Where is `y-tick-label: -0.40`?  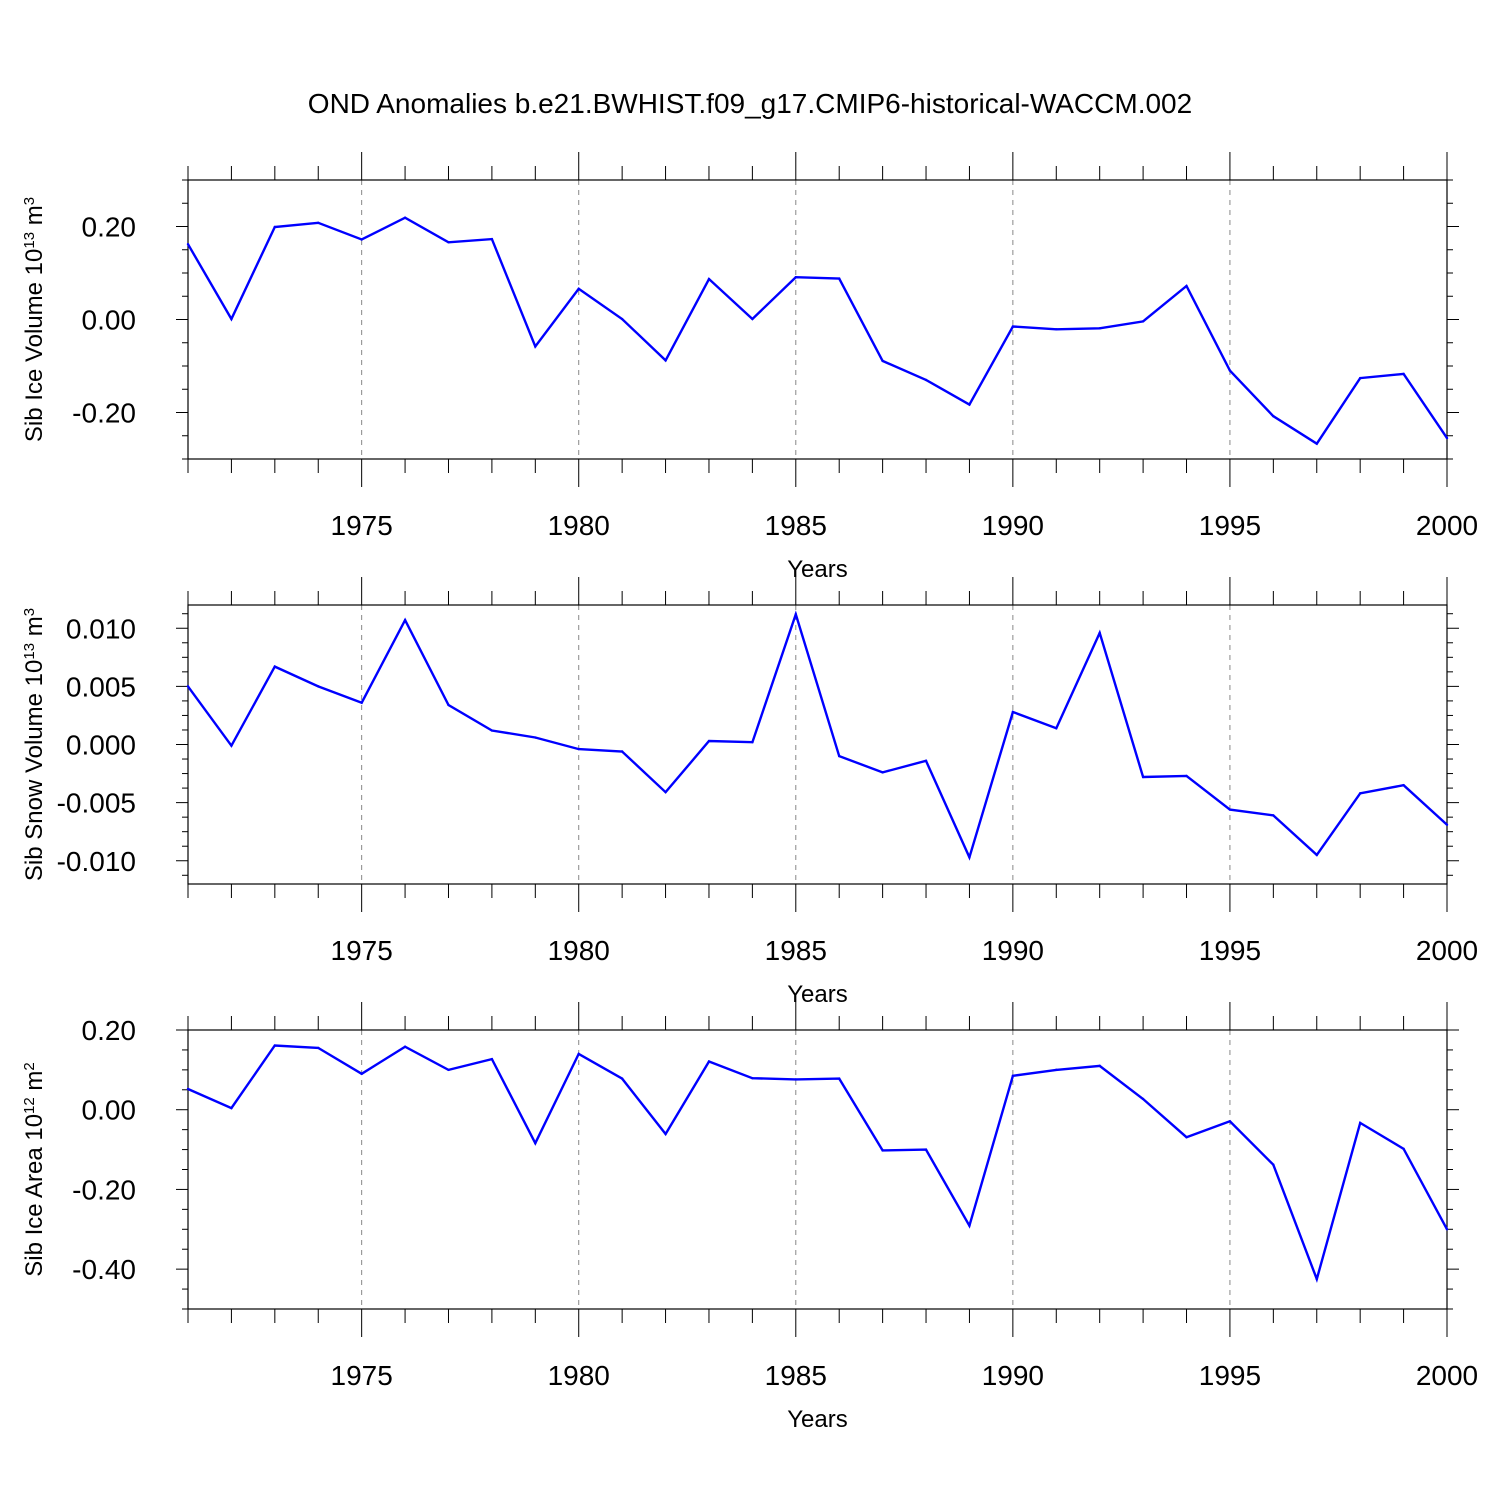 y-tick-label: -0.40 is located at coordinates (104, 1269).